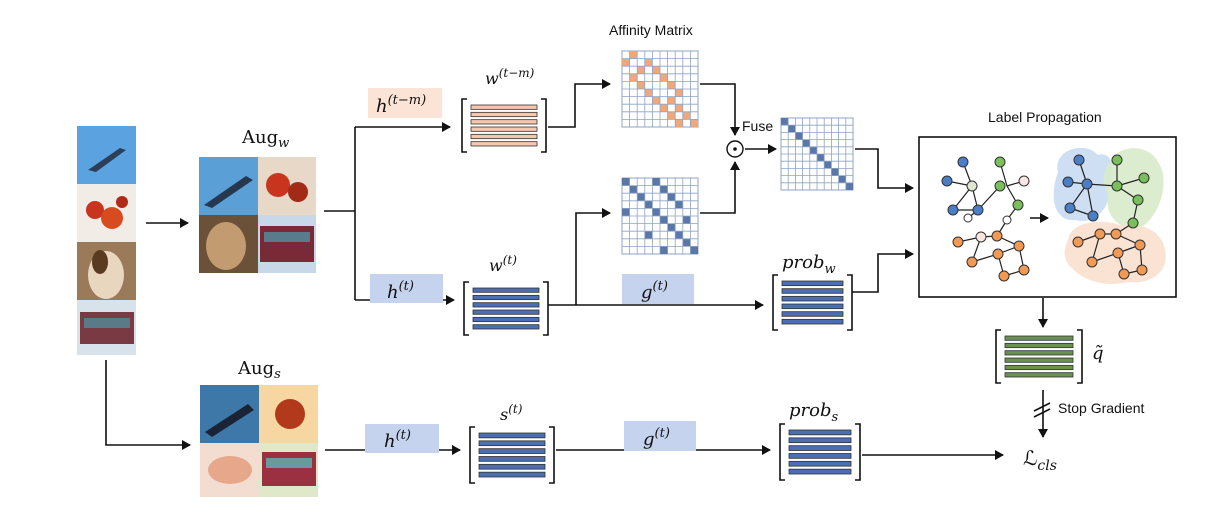 This screenshot has width=1213, height=524. I want to click on h-past-head-box, so click(405, 103).